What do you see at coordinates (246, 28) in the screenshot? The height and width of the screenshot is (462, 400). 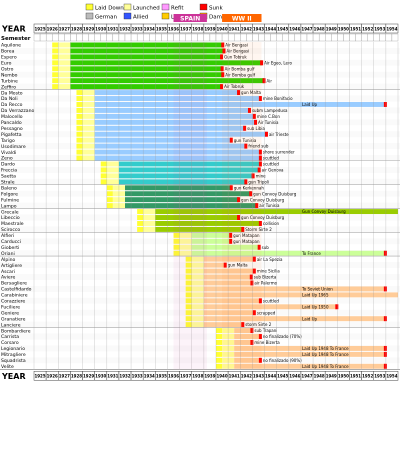 I see `top-axis-tick-label-17: 1942` at bounding box center [246, 28].